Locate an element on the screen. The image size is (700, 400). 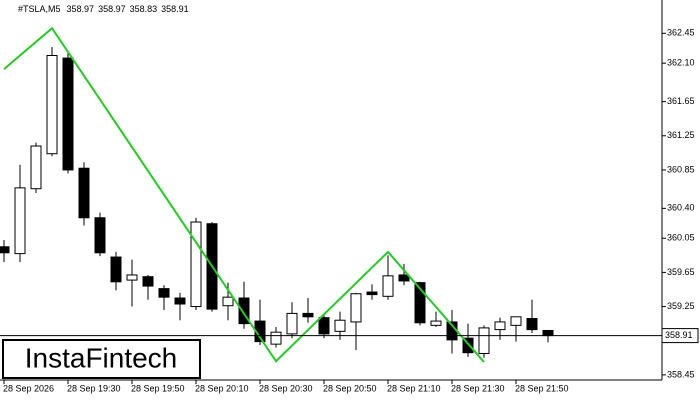
y-tick-label: 361.65 is located at coordinates (681, 101).